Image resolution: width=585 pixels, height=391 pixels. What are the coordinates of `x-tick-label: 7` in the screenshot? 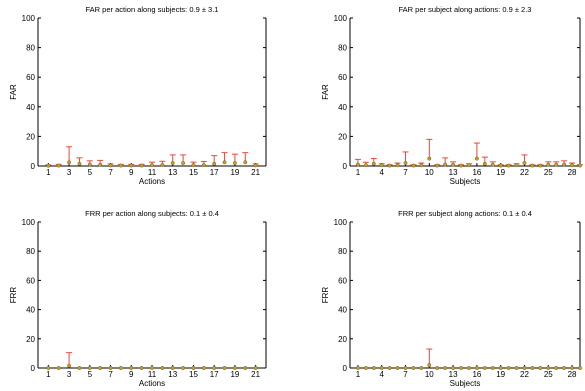 It's located at (110, 172).